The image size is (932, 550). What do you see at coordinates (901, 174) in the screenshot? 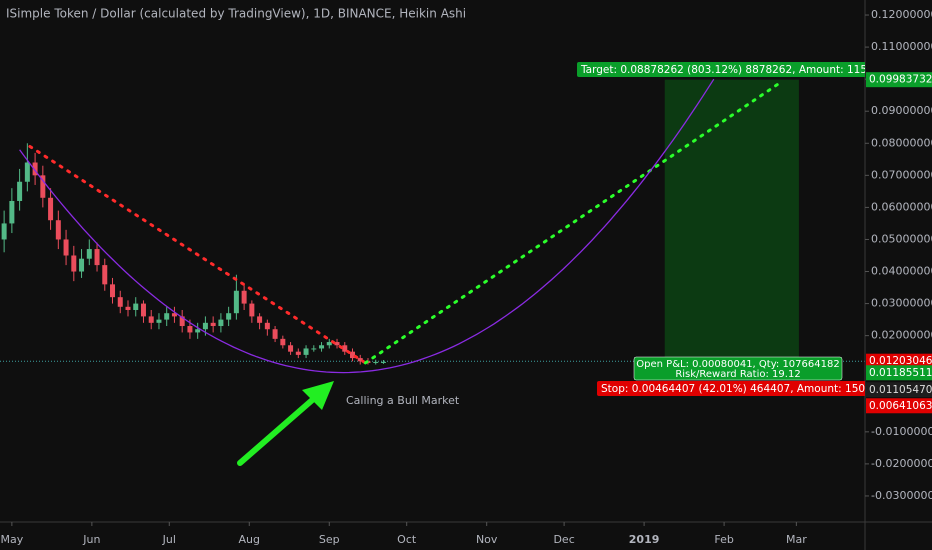
I see `y-tick-label: 0.07000000` at bounding box center [901, 174].